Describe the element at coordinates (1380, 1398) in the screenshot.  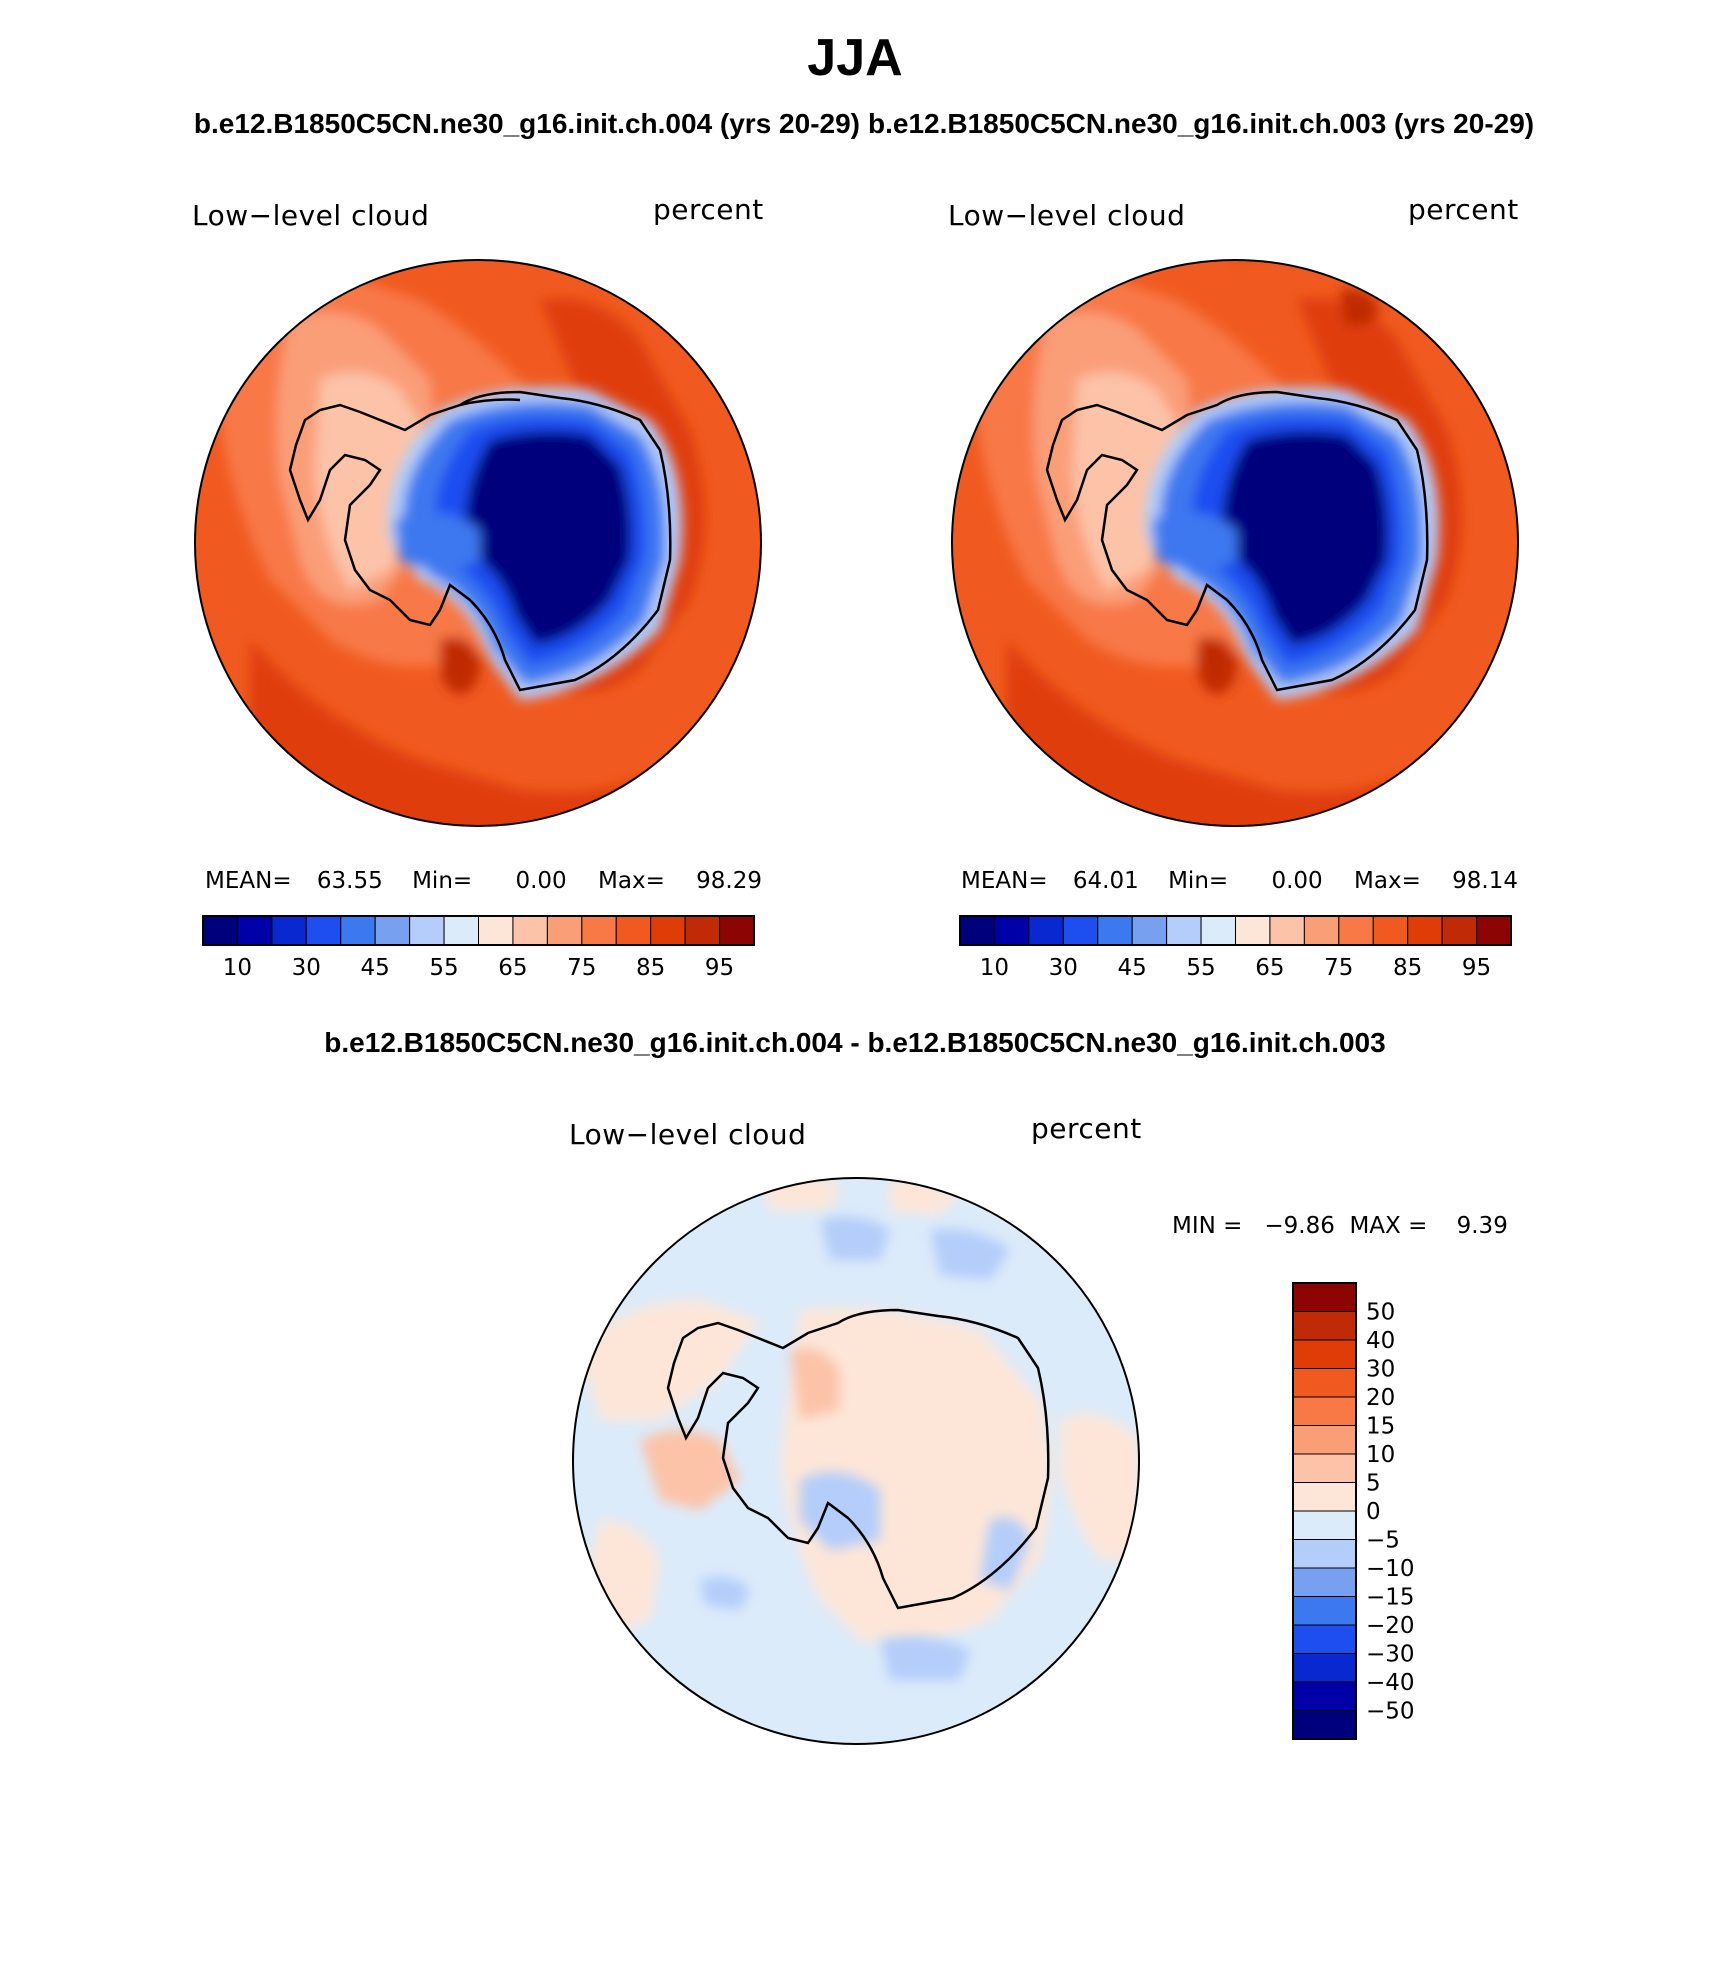
I see `diff-colorbar-tick-label: 20` at that location.